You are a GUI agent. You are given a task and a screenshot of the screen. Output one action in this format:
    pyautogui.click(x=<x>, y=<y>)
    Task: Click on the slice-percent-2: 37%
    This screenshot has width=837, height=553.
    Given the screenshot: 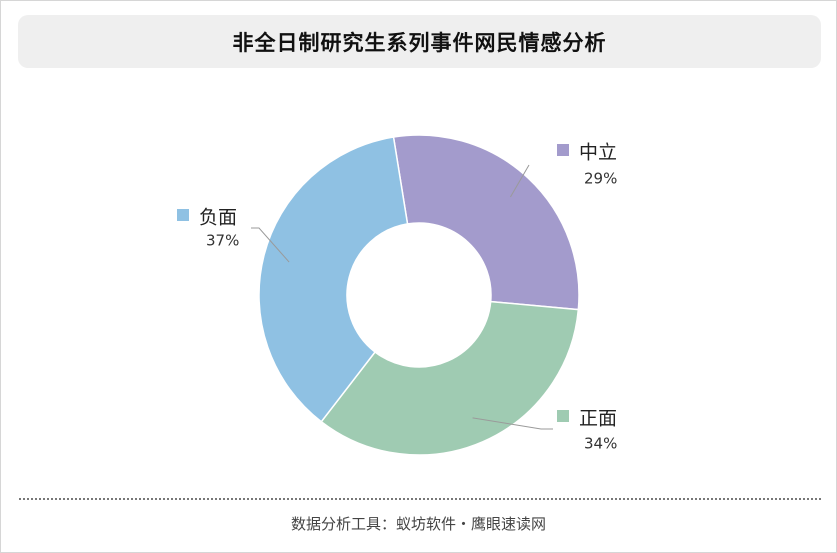 What is the action you would take?
    pyautogui.click(x=222, y=241)
    